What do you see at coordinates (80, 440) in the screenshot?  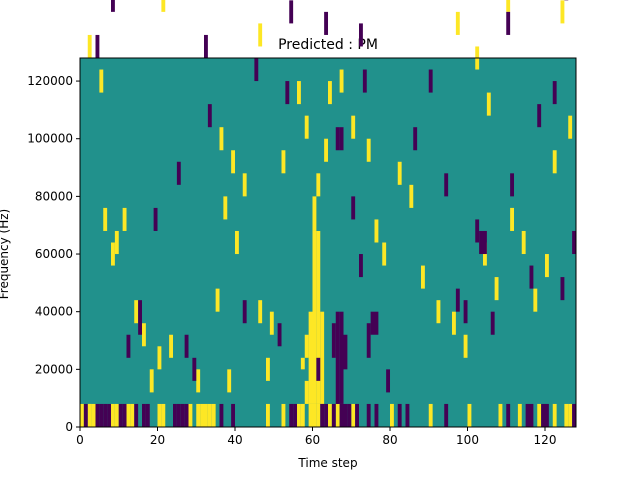 I see `x-tick-label: 0` at bounding box center [80, 440].